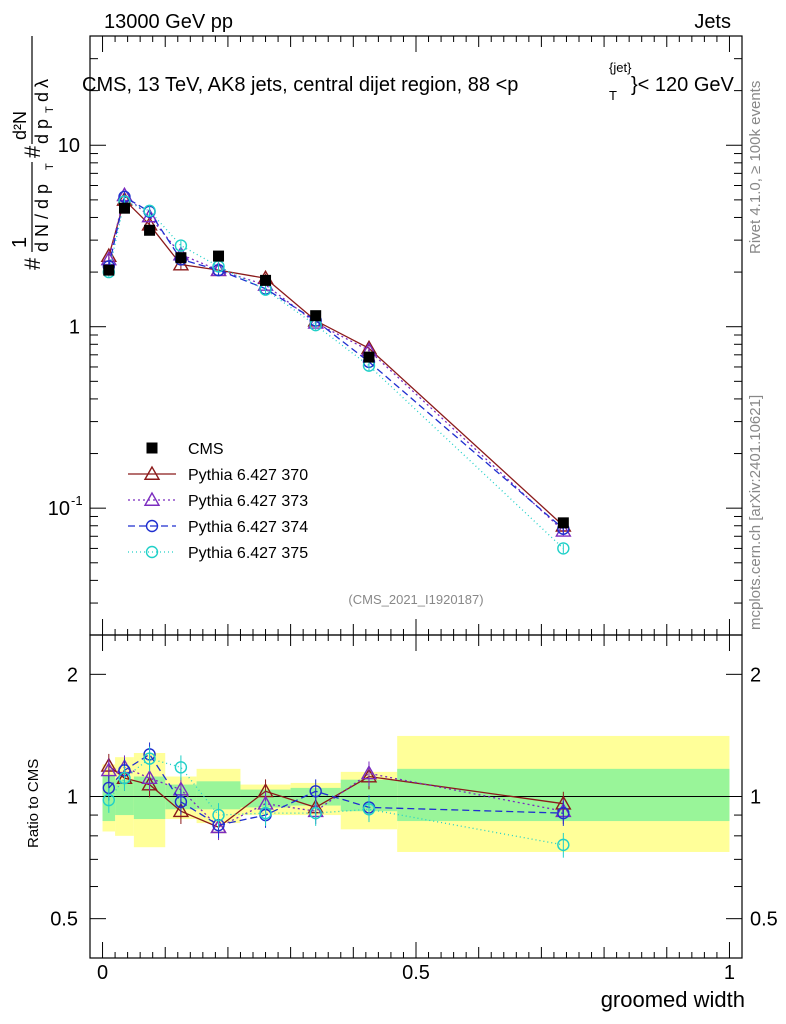 This screenshot has height=1024, width=786. What do you see at coordinates (755, 512) in the screenshot?
I see `mcplots-reference-text: mcplots.cern.ch [arXiv:2401.10621]` at bounding box center [755, 512].